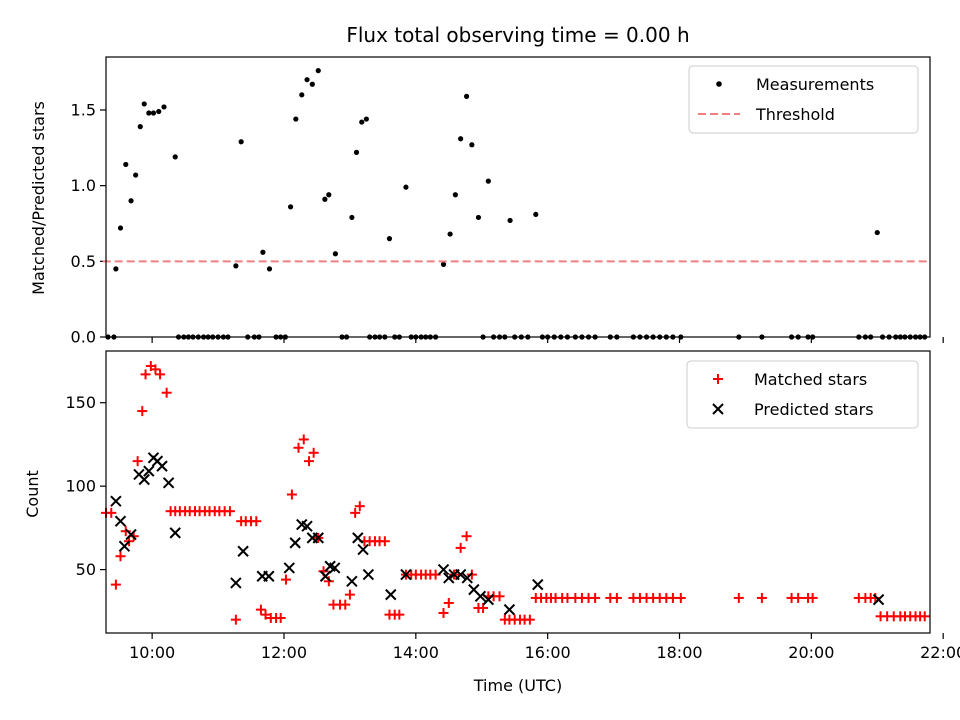 This screenshot has height=720, width=960. Describe the element at coordinates (152, 652) in the screenshot. I see `bottom-x-tick-label: 10:00` at that location.